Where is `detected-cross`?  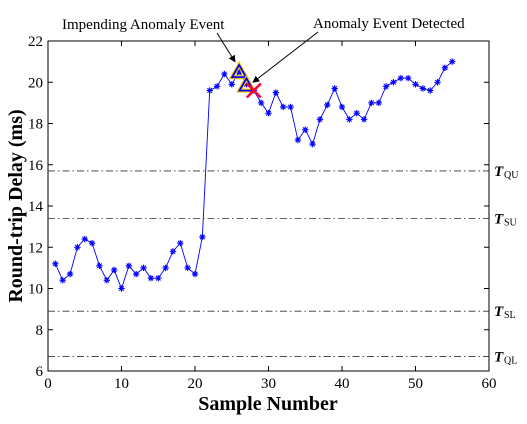
detected-cross is located at coordinates (253, 90).